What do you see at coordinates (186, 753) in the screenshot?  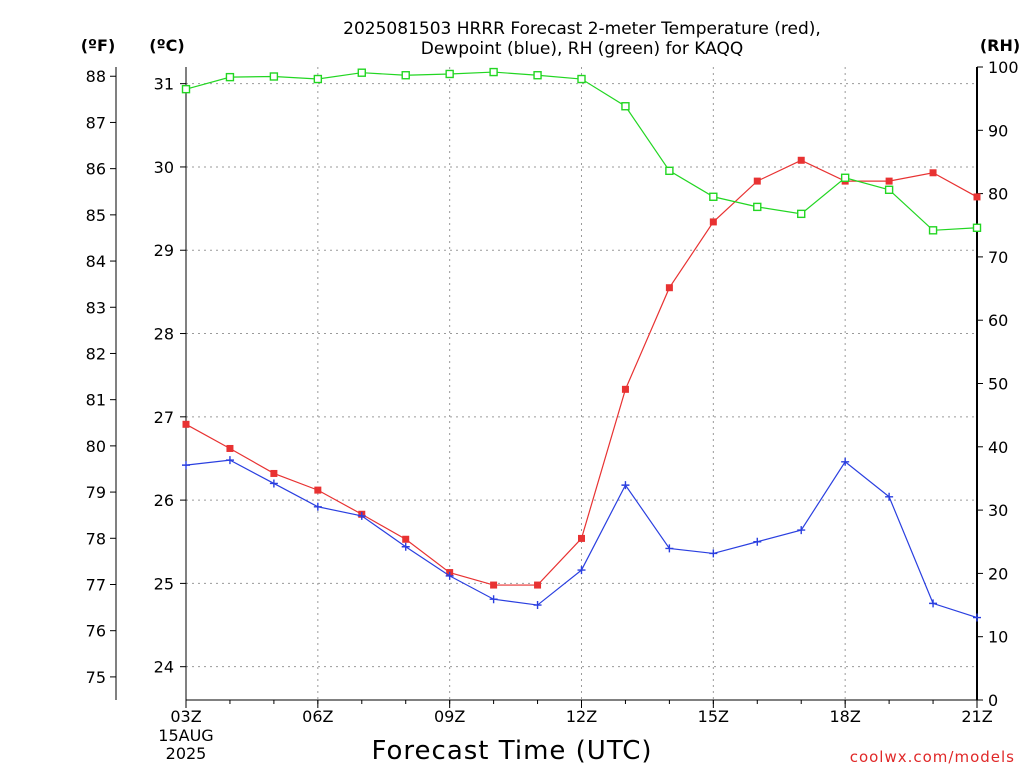 I see `x-date-year: 2025` at bounding box center [186, 753].